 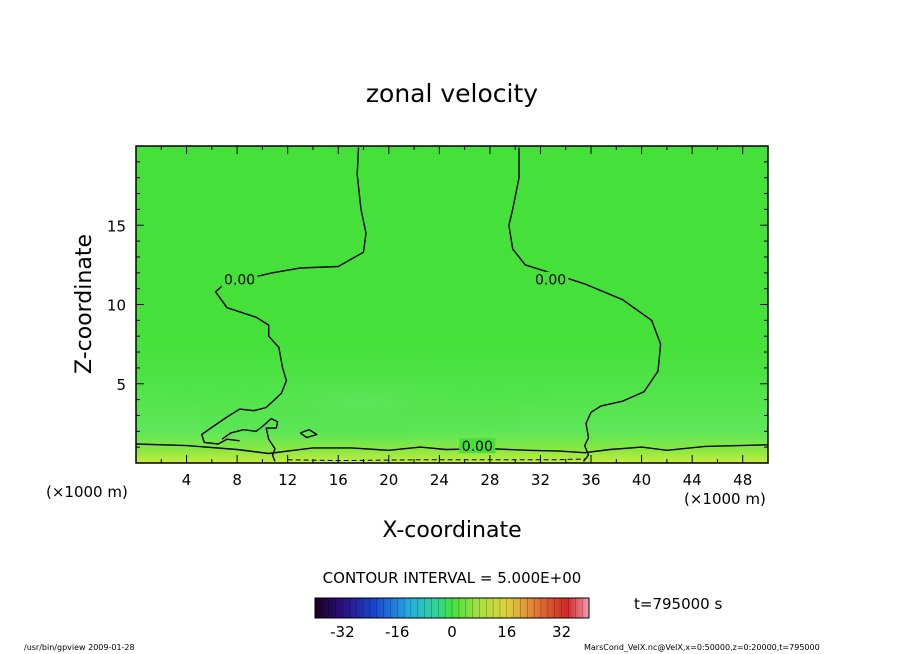 What do you see at coordinates (360, 400) in the screenshot?
I see `velocity-field-shading` at bounding box center [360, 400].